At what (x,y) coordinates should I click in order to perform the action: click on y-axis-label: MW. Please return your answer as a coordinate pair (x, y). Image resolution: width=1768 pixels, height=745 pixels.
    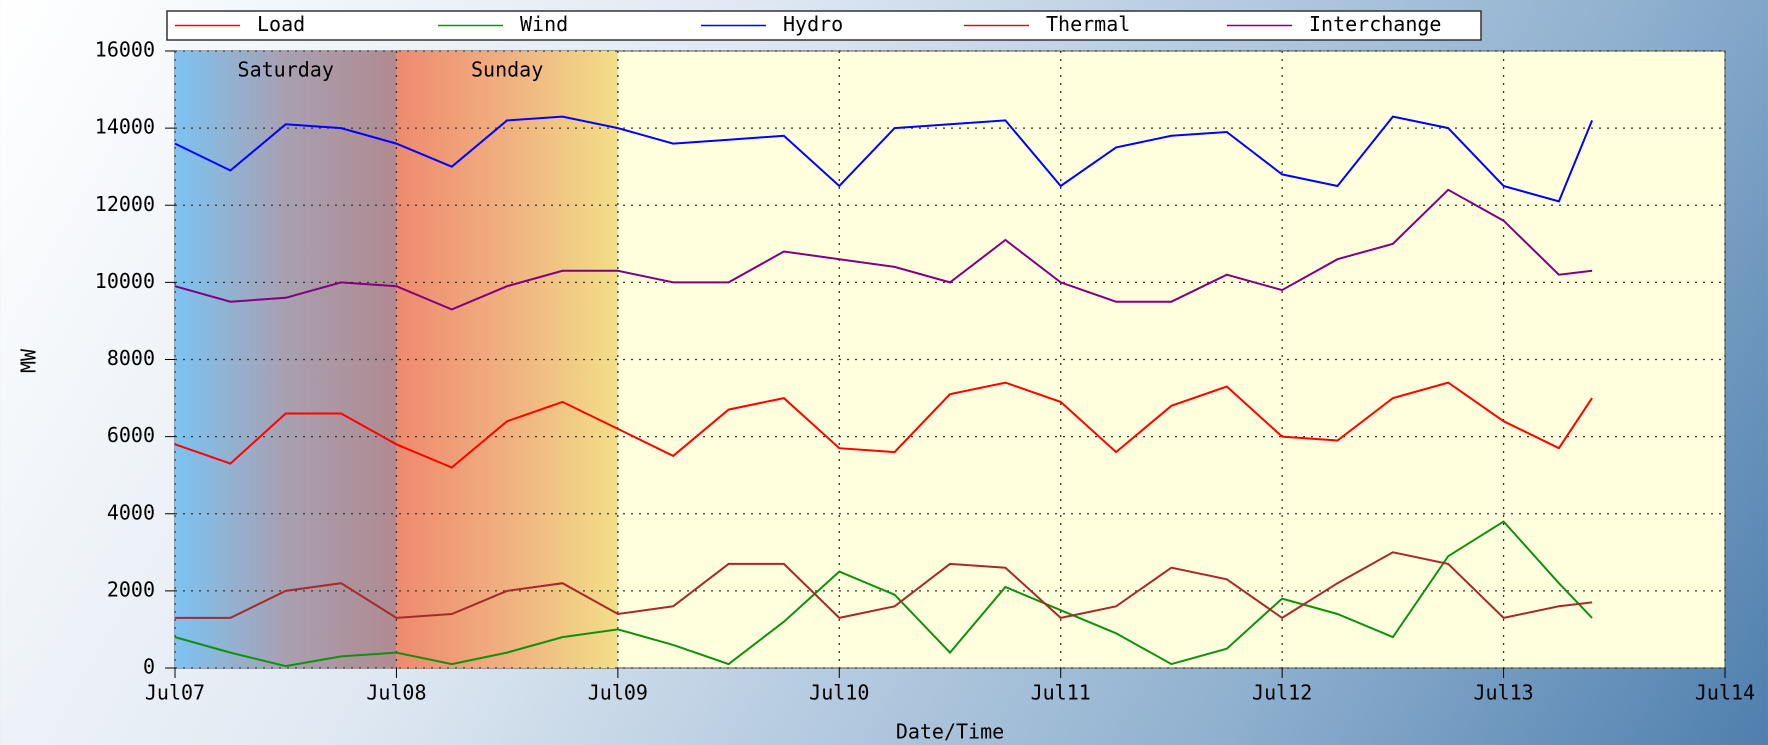
    Looking at the image, I should click on (29, 360).